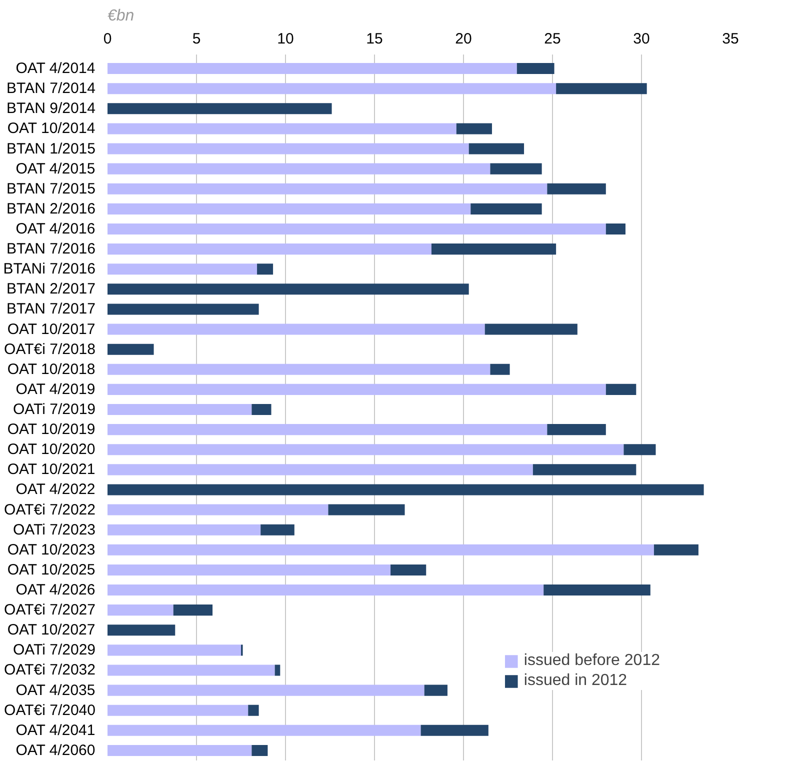  I want to click on y-tick-label: OAT 10/2020, so click(51, 449).